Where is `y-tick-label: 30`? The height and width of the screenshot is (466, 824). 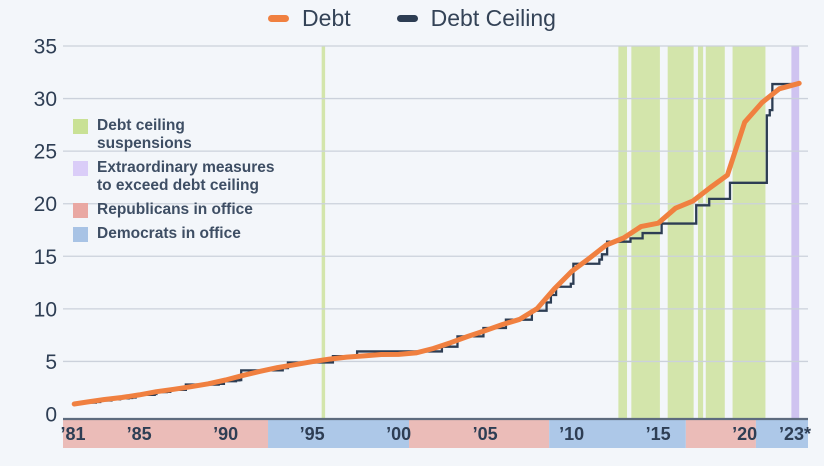 y-tick-label: 30 is located at coordinates (45, 99).